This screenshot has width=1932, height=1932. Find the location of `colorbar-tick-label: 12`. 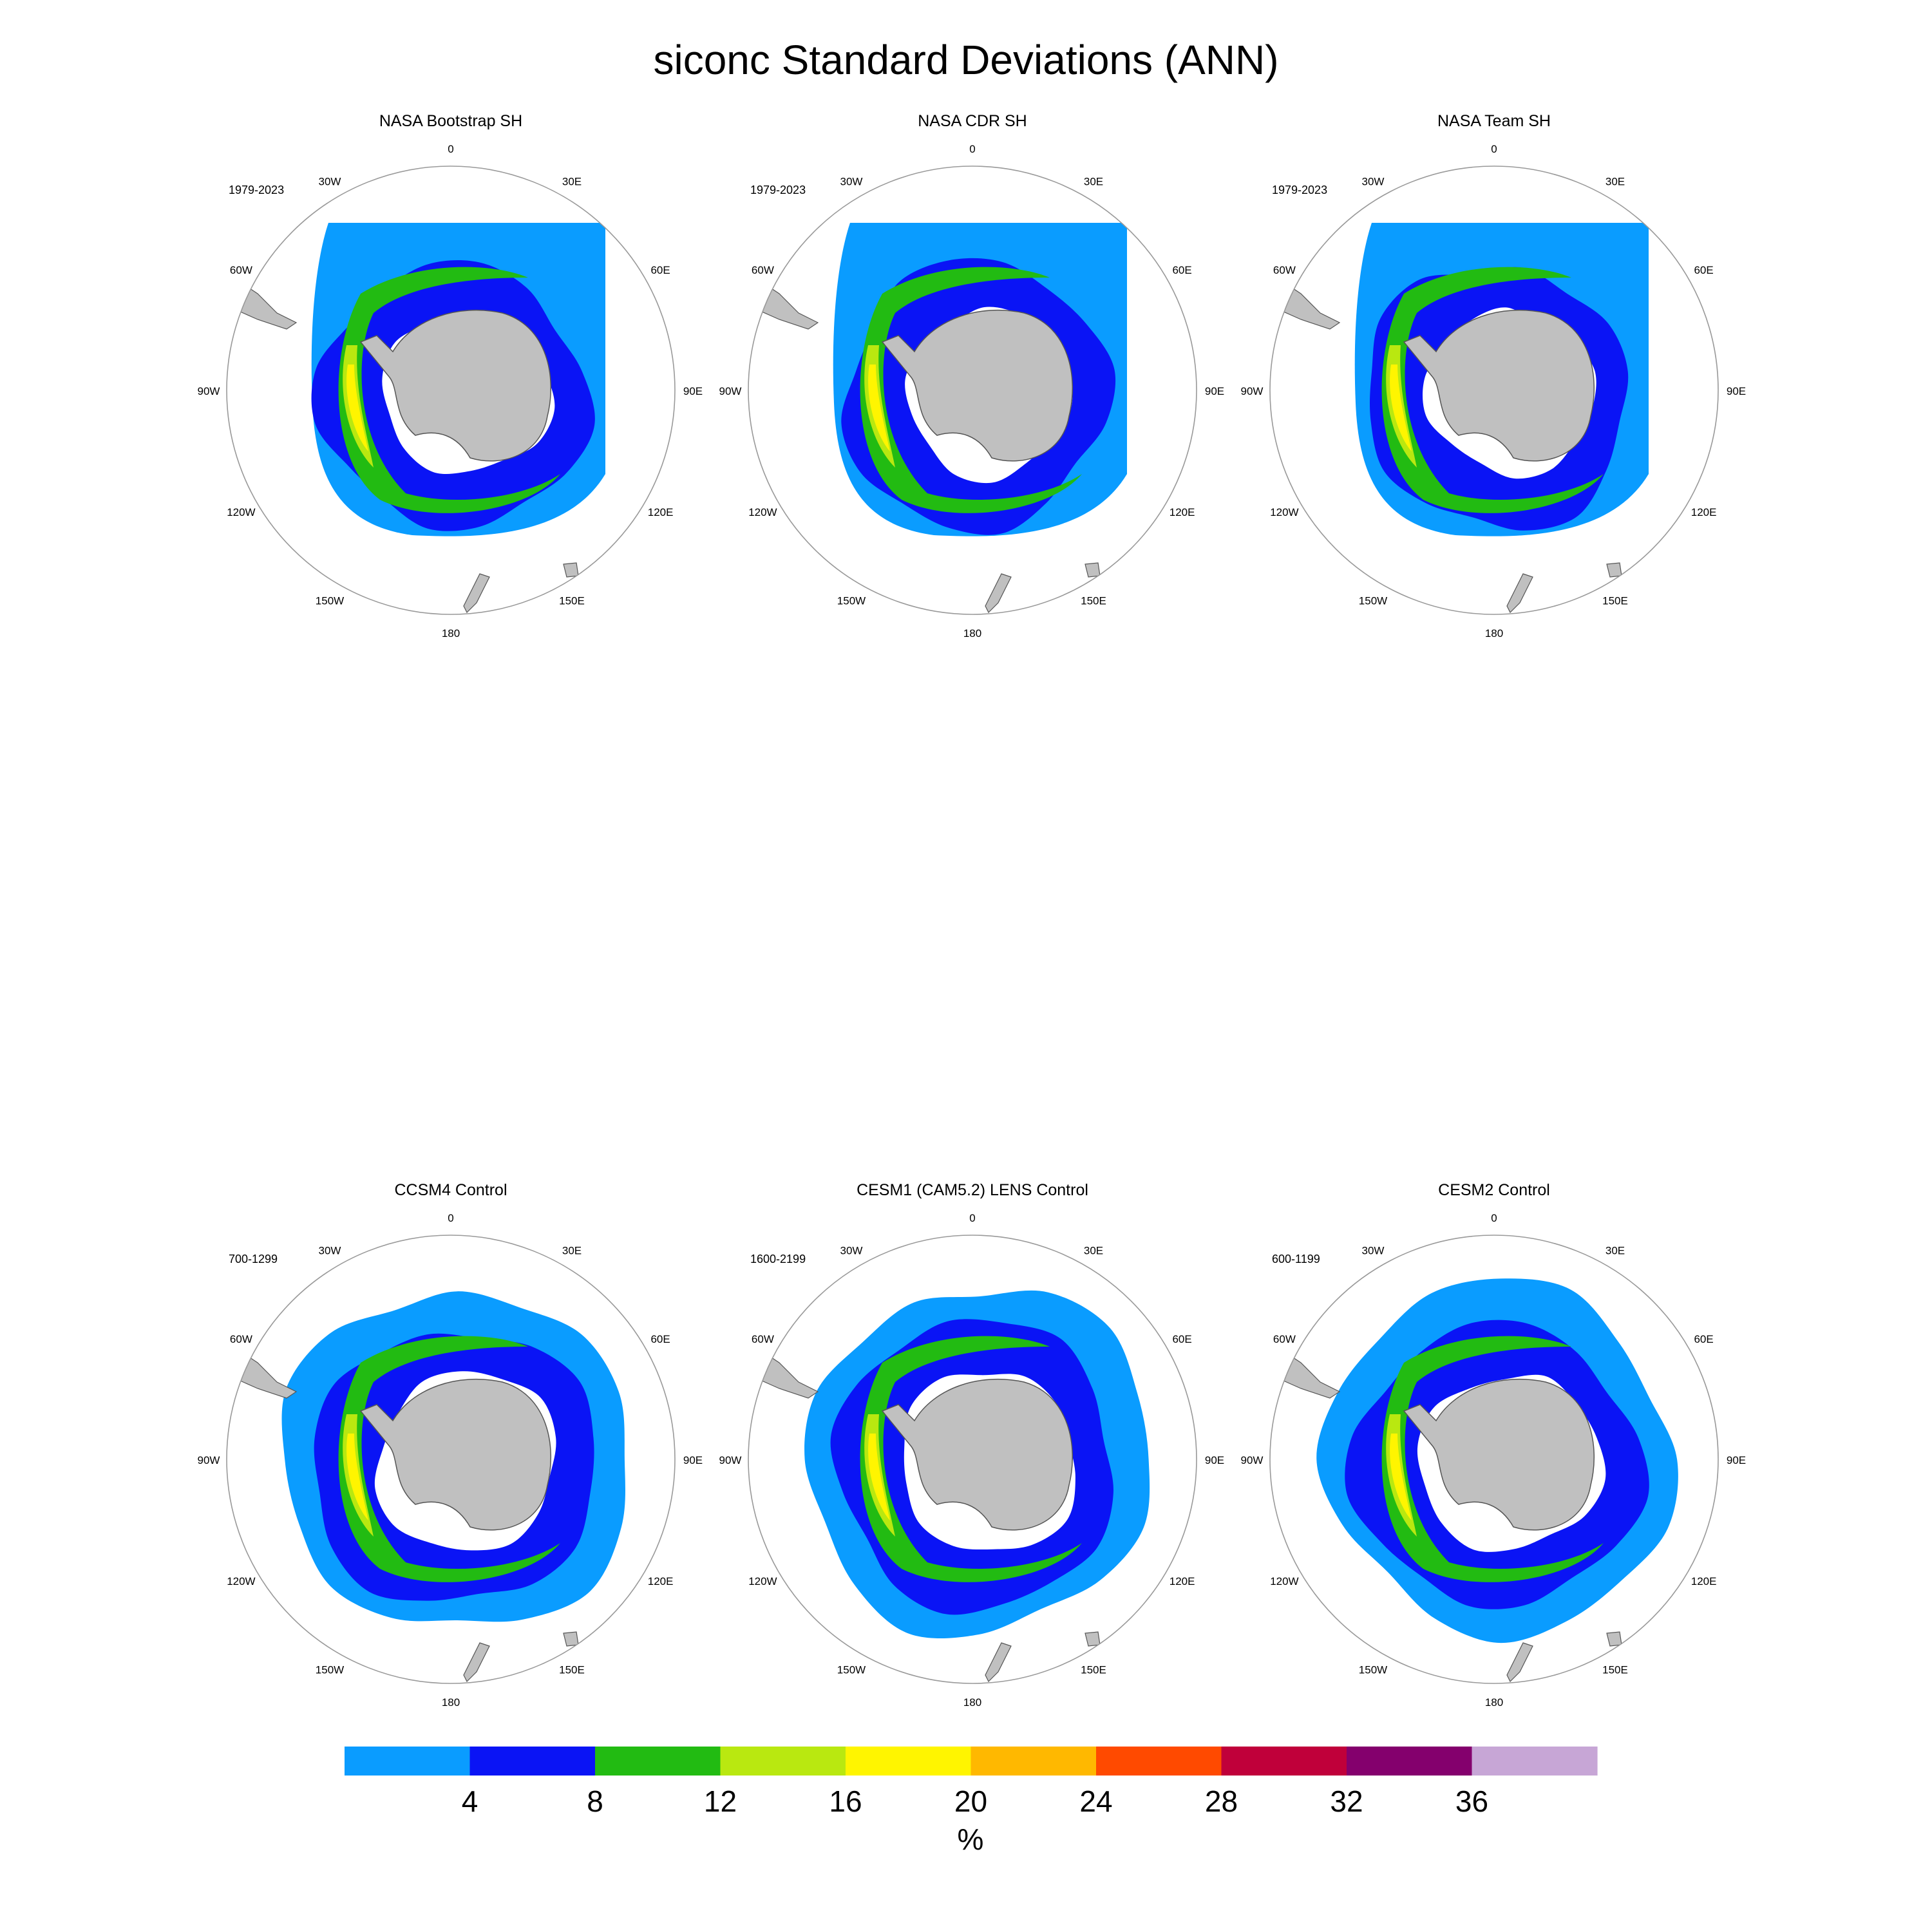

colorbar-tick-label: 12 is located at coordinates (720, 1801).